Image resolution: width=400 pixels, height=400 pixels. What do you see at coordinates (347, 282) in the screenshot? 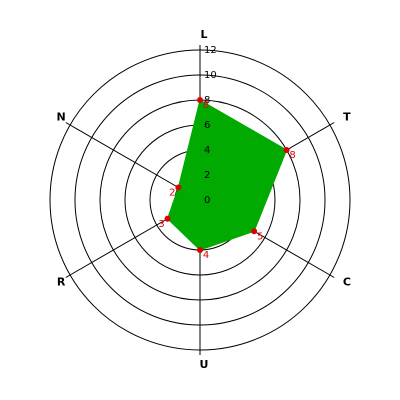
I see `axis-label: C` at bounding box center [347, 282].